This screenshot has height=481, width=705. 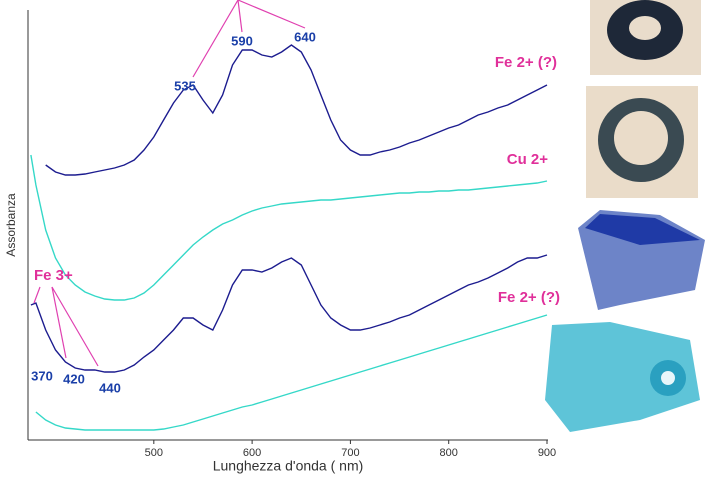 What do you see at coordinates (622, 377) in the screenshot?
I see `photo-glass-fragment` at bounding box center [622, 377].